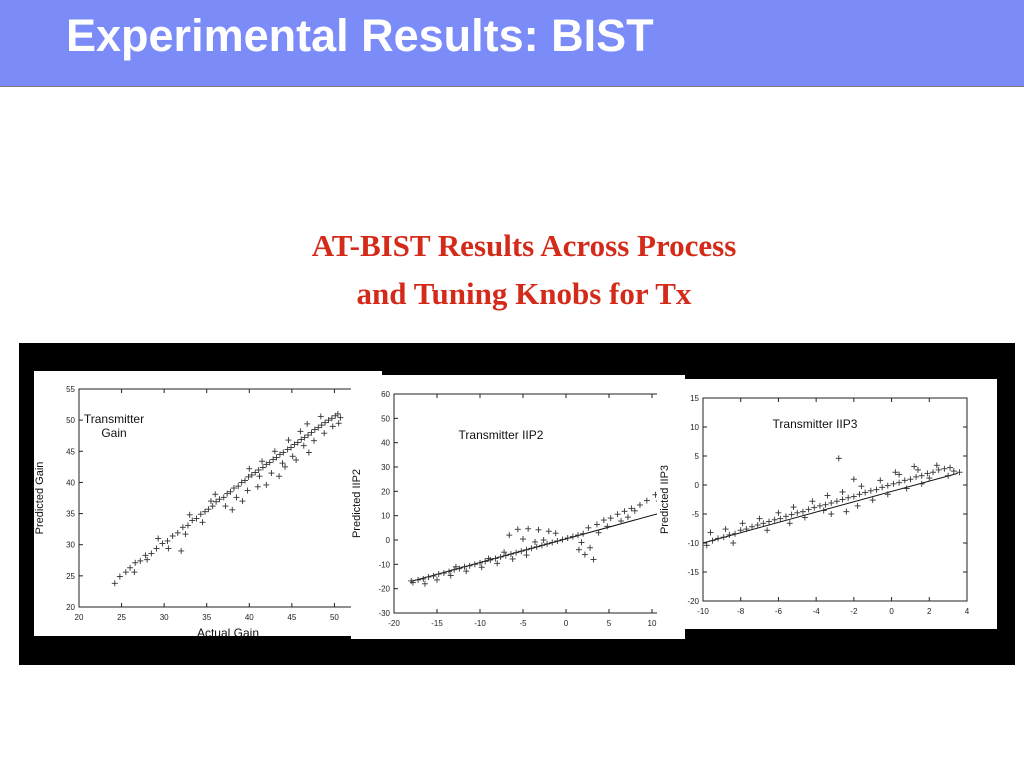 The width and height of the screenshot is (1024, 768). Describe the element at coordinates (779, 611) in the screenshot. I see `x-tick-label: -6` at that location.